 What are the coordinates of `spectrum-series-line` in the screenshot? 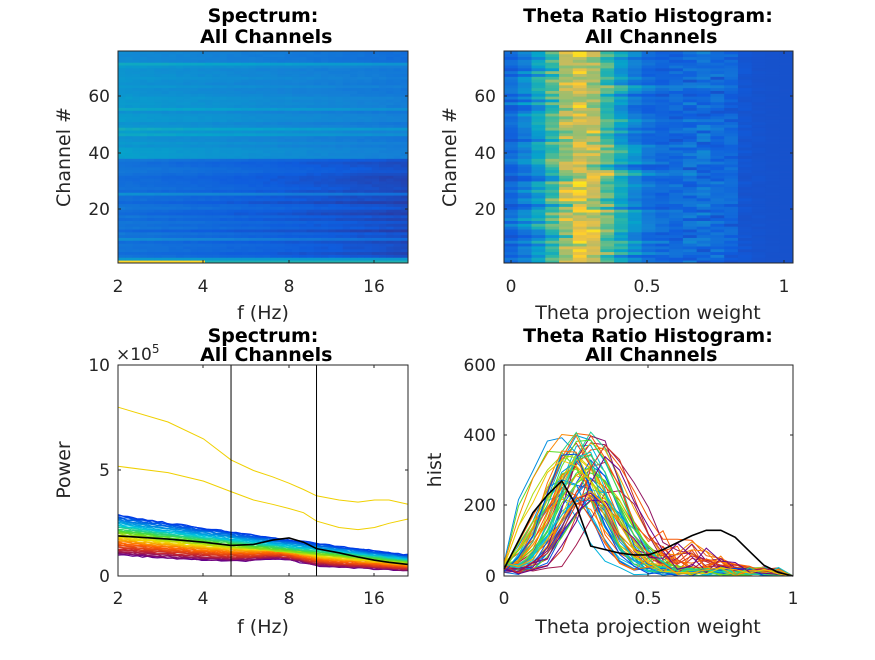 It's located at (263, 550).